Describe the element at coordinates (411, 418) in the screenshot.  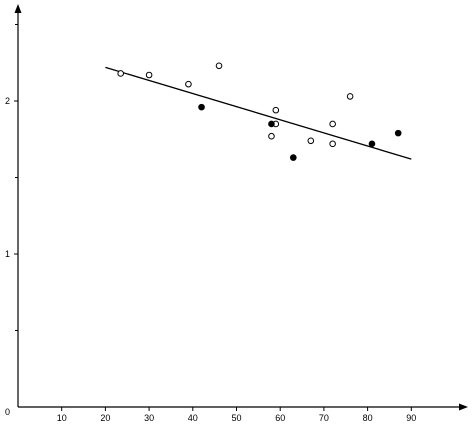
I see `x-tick-label: 90` at that location.